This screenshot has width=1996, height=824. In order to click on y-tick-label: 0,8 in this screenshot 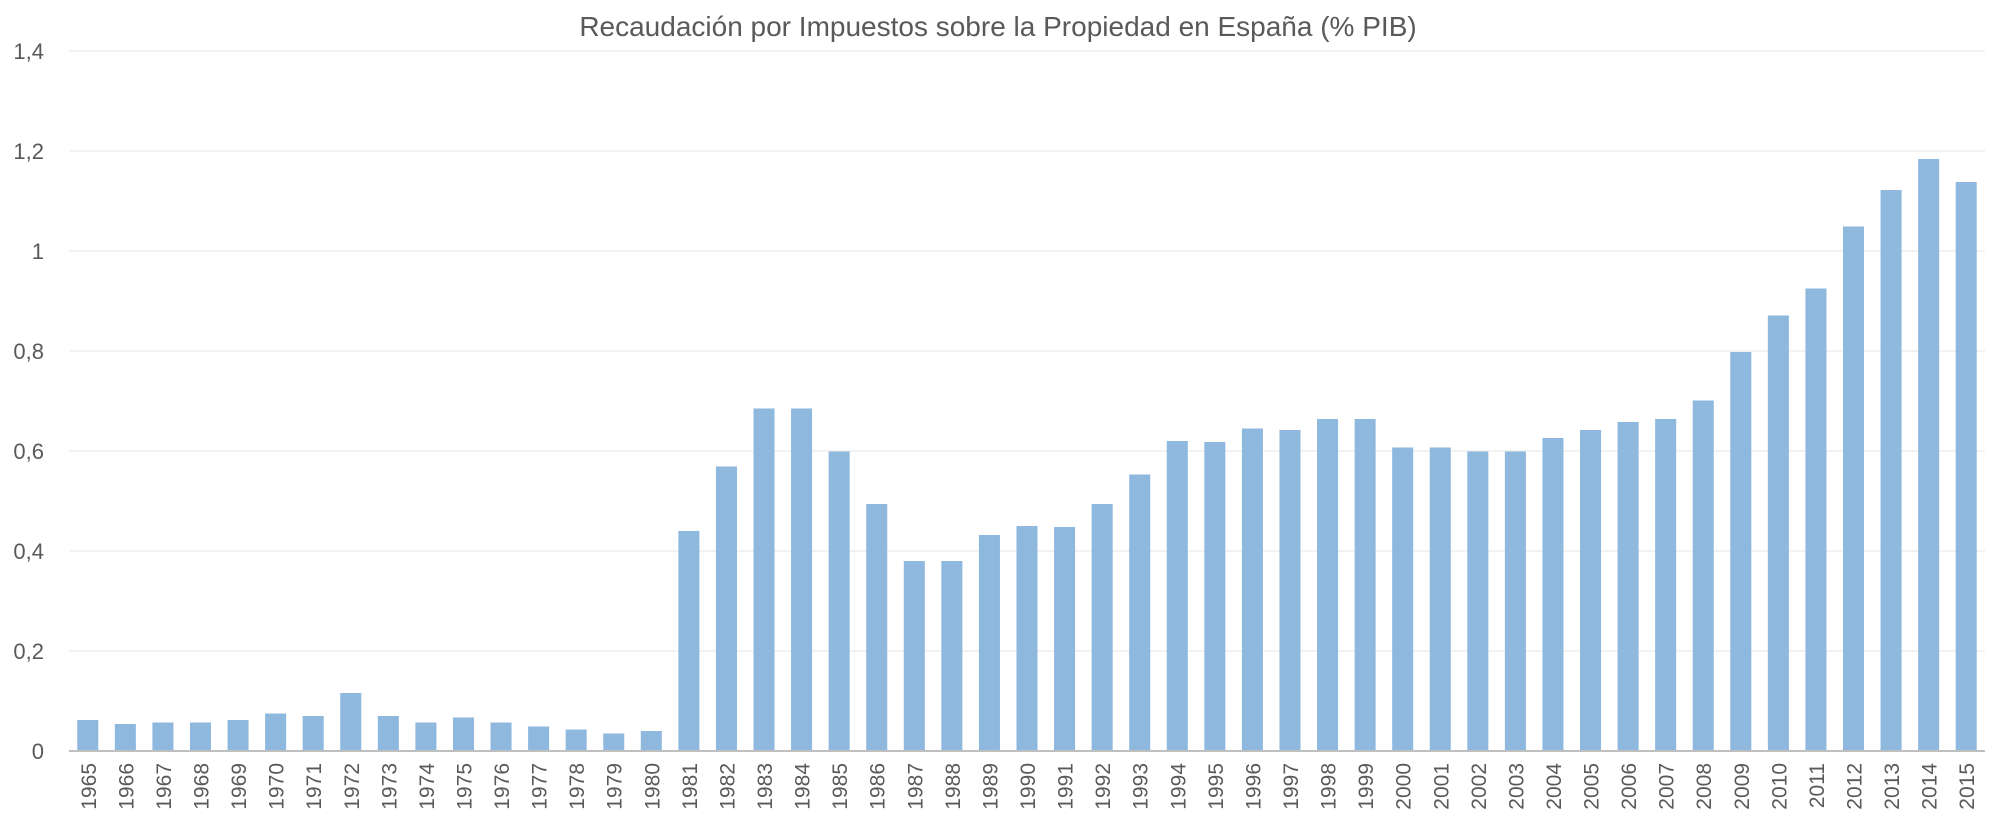, I will do `click(28, 351)`.